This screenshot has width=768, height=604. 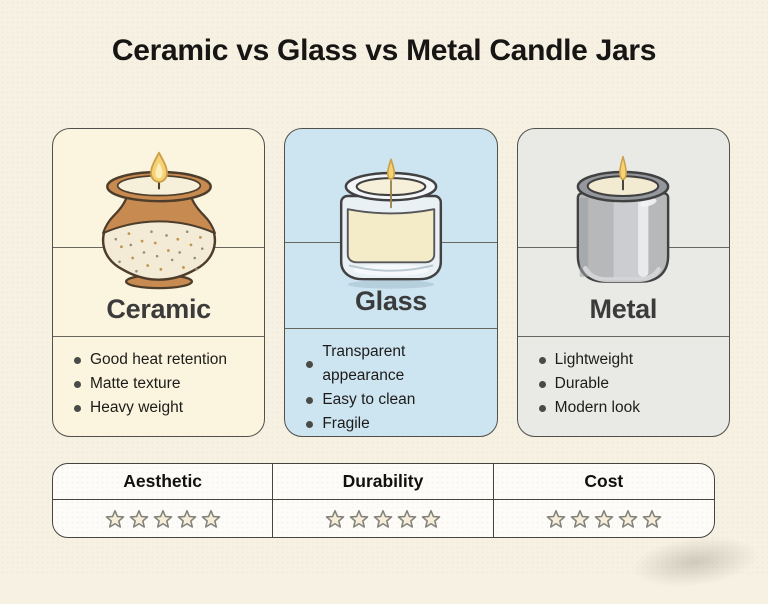 What do you see at coordinates (159, 359) in the screenshot?
I see `feature-text: Good heat retention` at bounding box center [159, 359].